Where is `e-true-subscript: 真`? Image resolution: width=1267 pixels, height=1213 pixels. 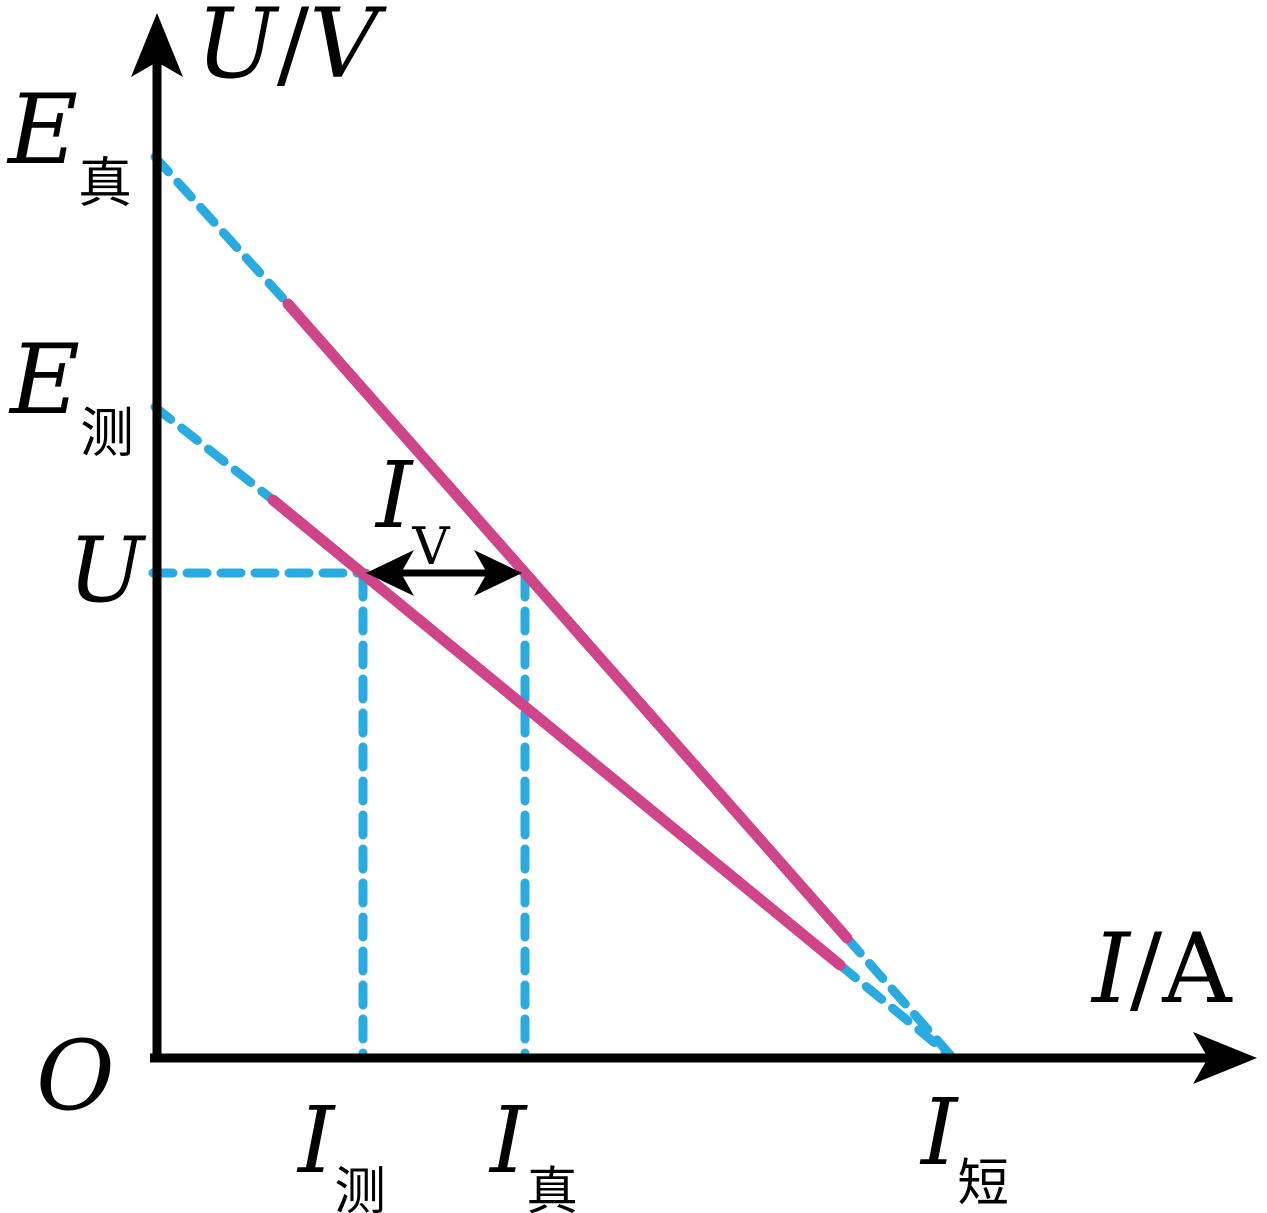
e-true-subscript: 真 is located at coordinates (105, 183).